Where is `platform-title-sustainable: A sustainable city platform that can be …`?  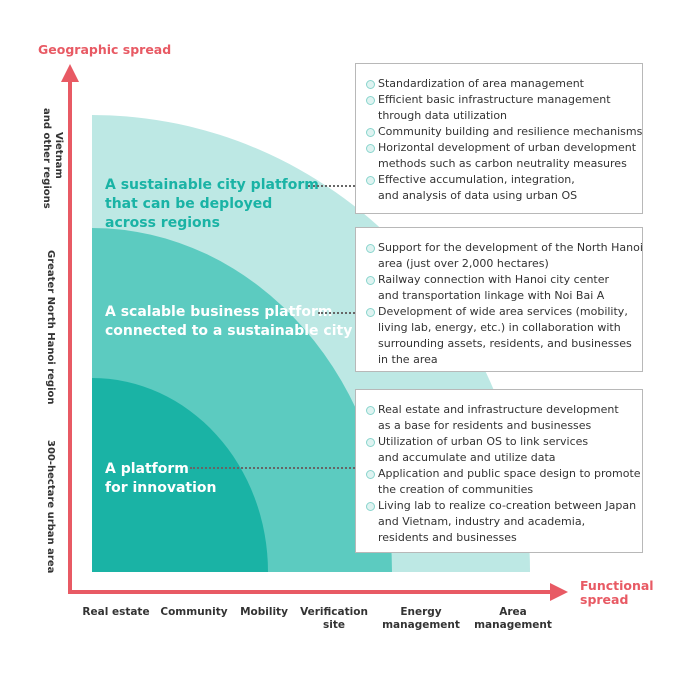
platform-title-sustainable: A sustainable city platform that can be … is located at coordinates (212, 204).